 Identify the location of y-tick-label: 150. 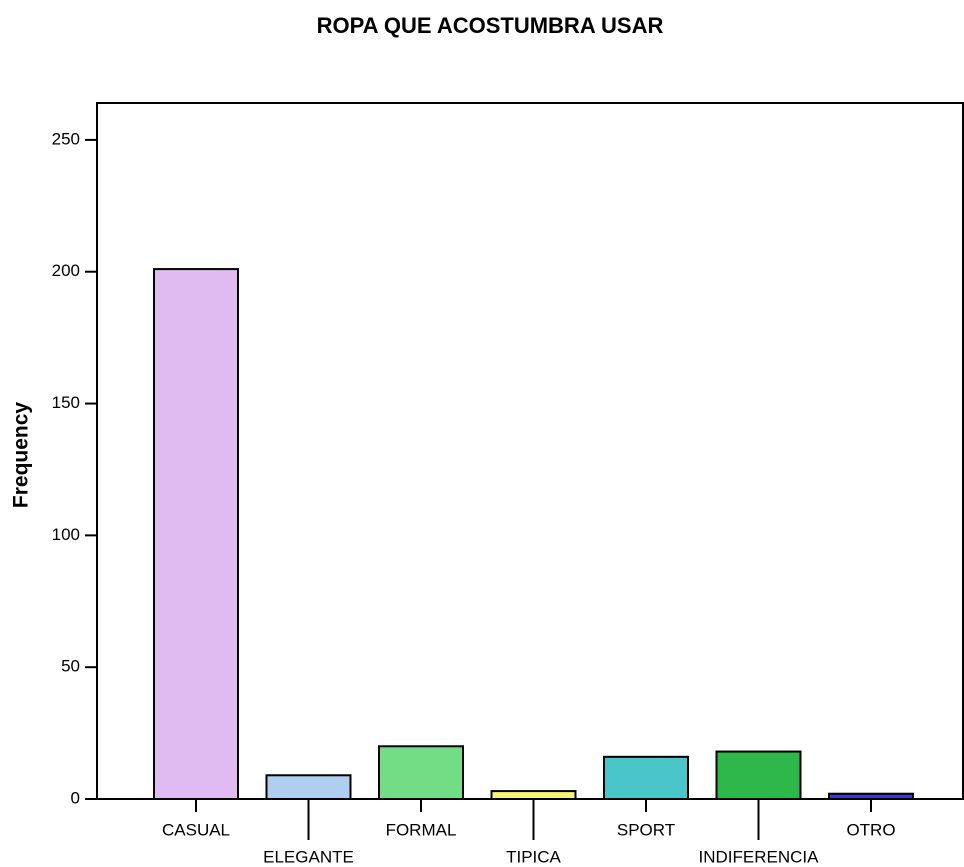
(66, 402).